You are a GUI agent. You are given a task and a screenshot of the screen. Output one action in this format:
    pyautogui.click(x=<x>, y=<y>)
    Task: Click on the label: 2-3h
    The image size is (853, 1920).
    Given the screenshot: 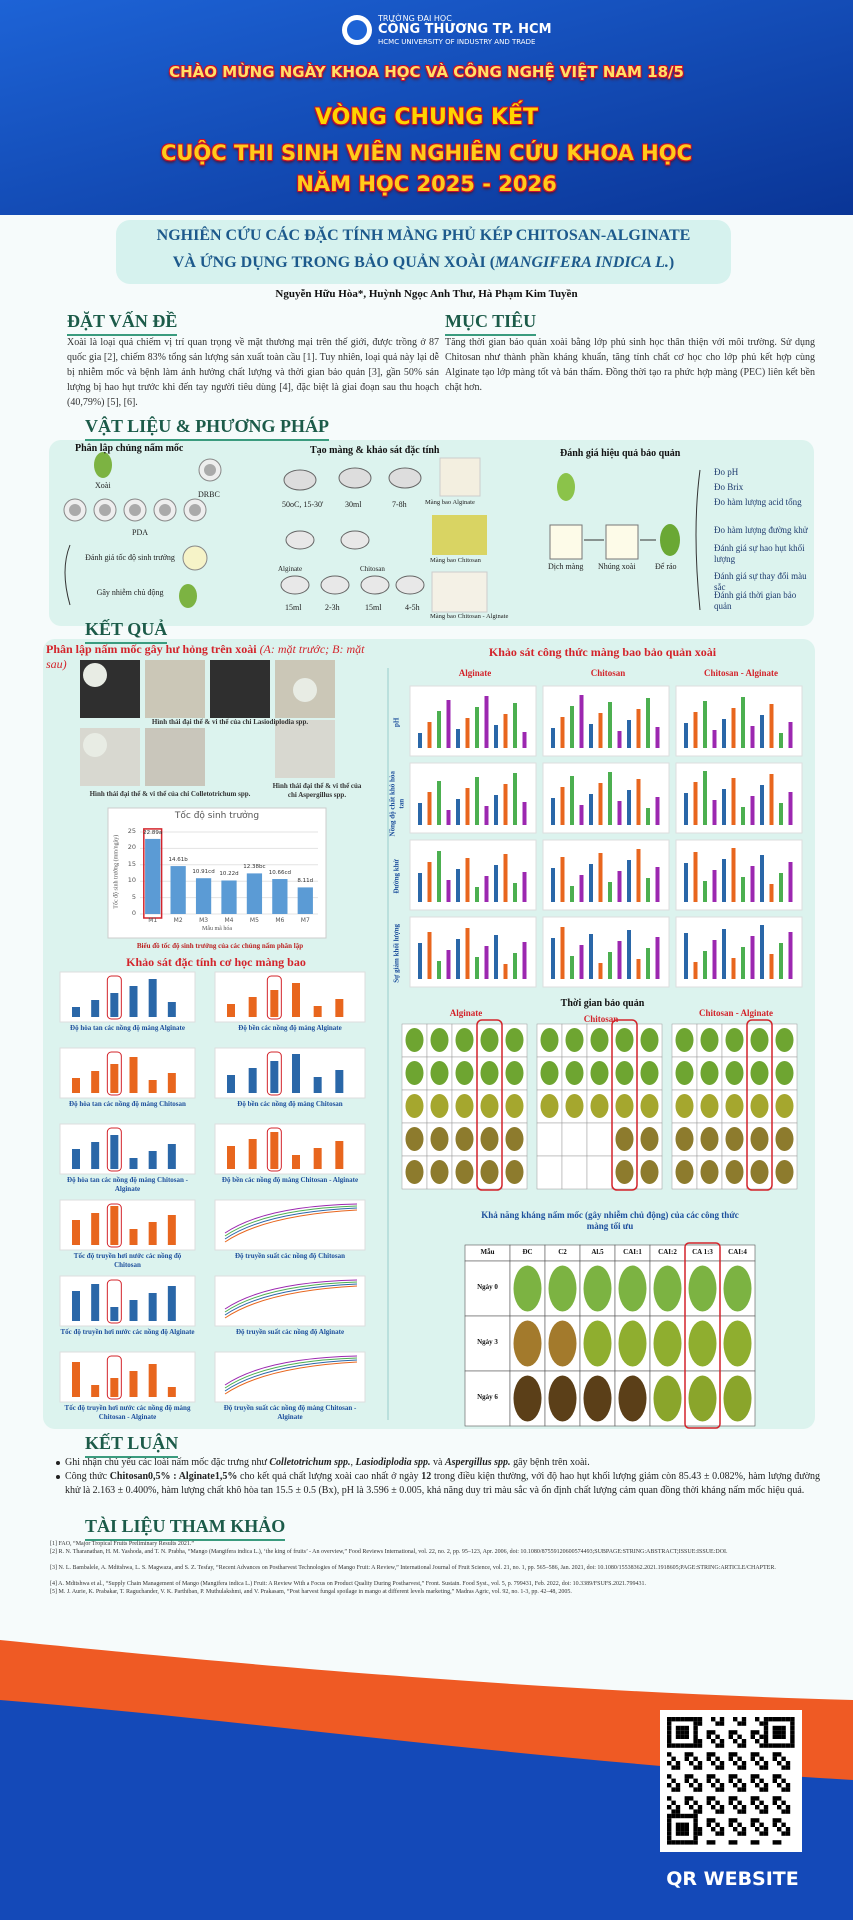 What is the action you would take?
    pyautogui.click(x=332, y=607)
    